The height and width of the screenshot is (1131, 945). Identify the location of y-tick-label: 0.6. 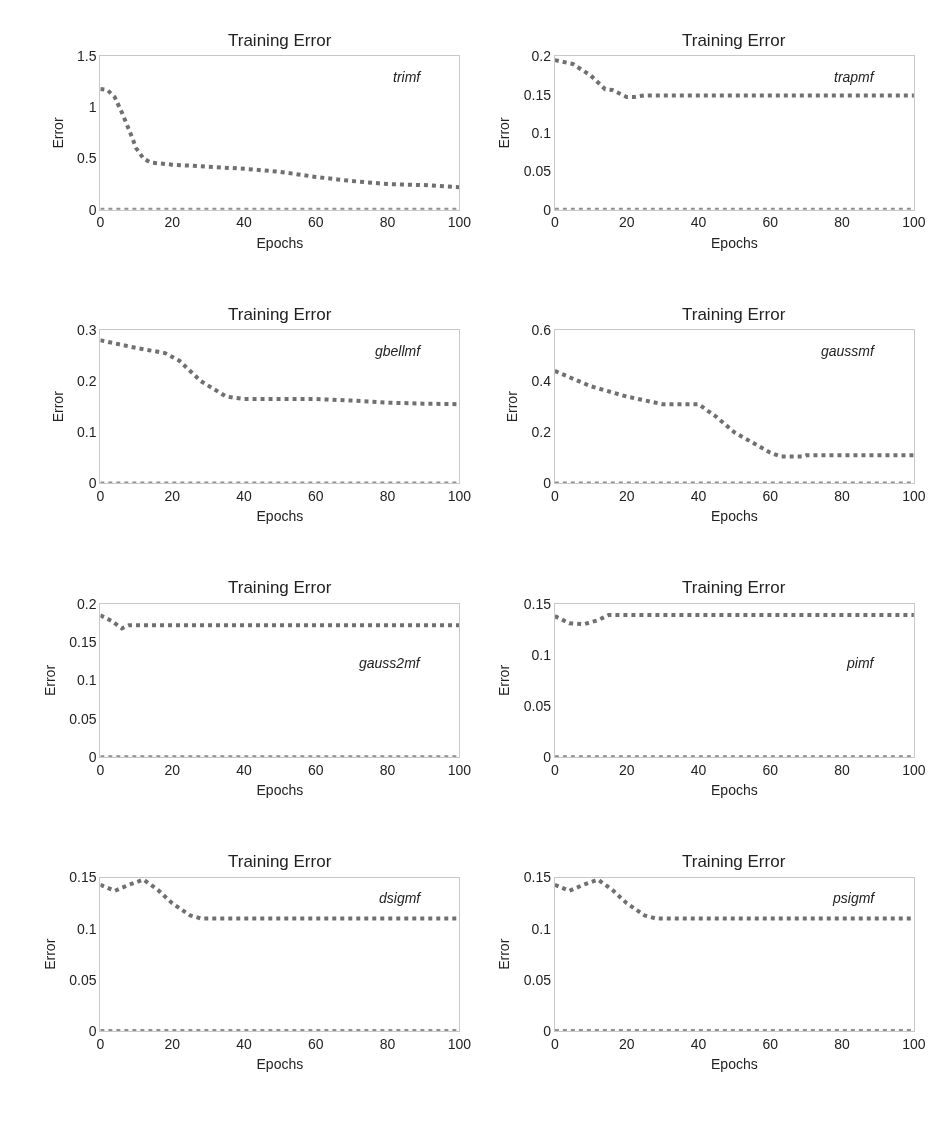
(541, 329).